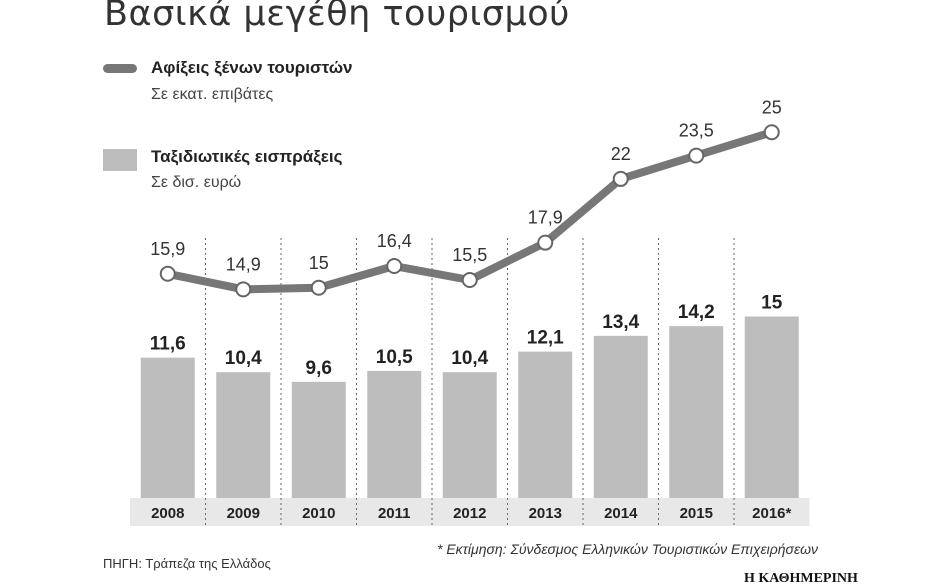 This screenshot has width=940, height=587. I want to click on bar-value-label: 13,4, so click(620, 322).